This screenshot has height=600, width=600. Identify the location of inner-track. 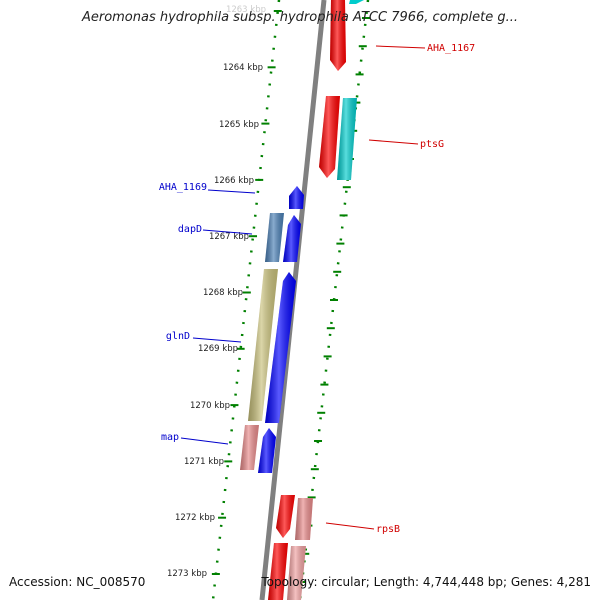
(246, 300).